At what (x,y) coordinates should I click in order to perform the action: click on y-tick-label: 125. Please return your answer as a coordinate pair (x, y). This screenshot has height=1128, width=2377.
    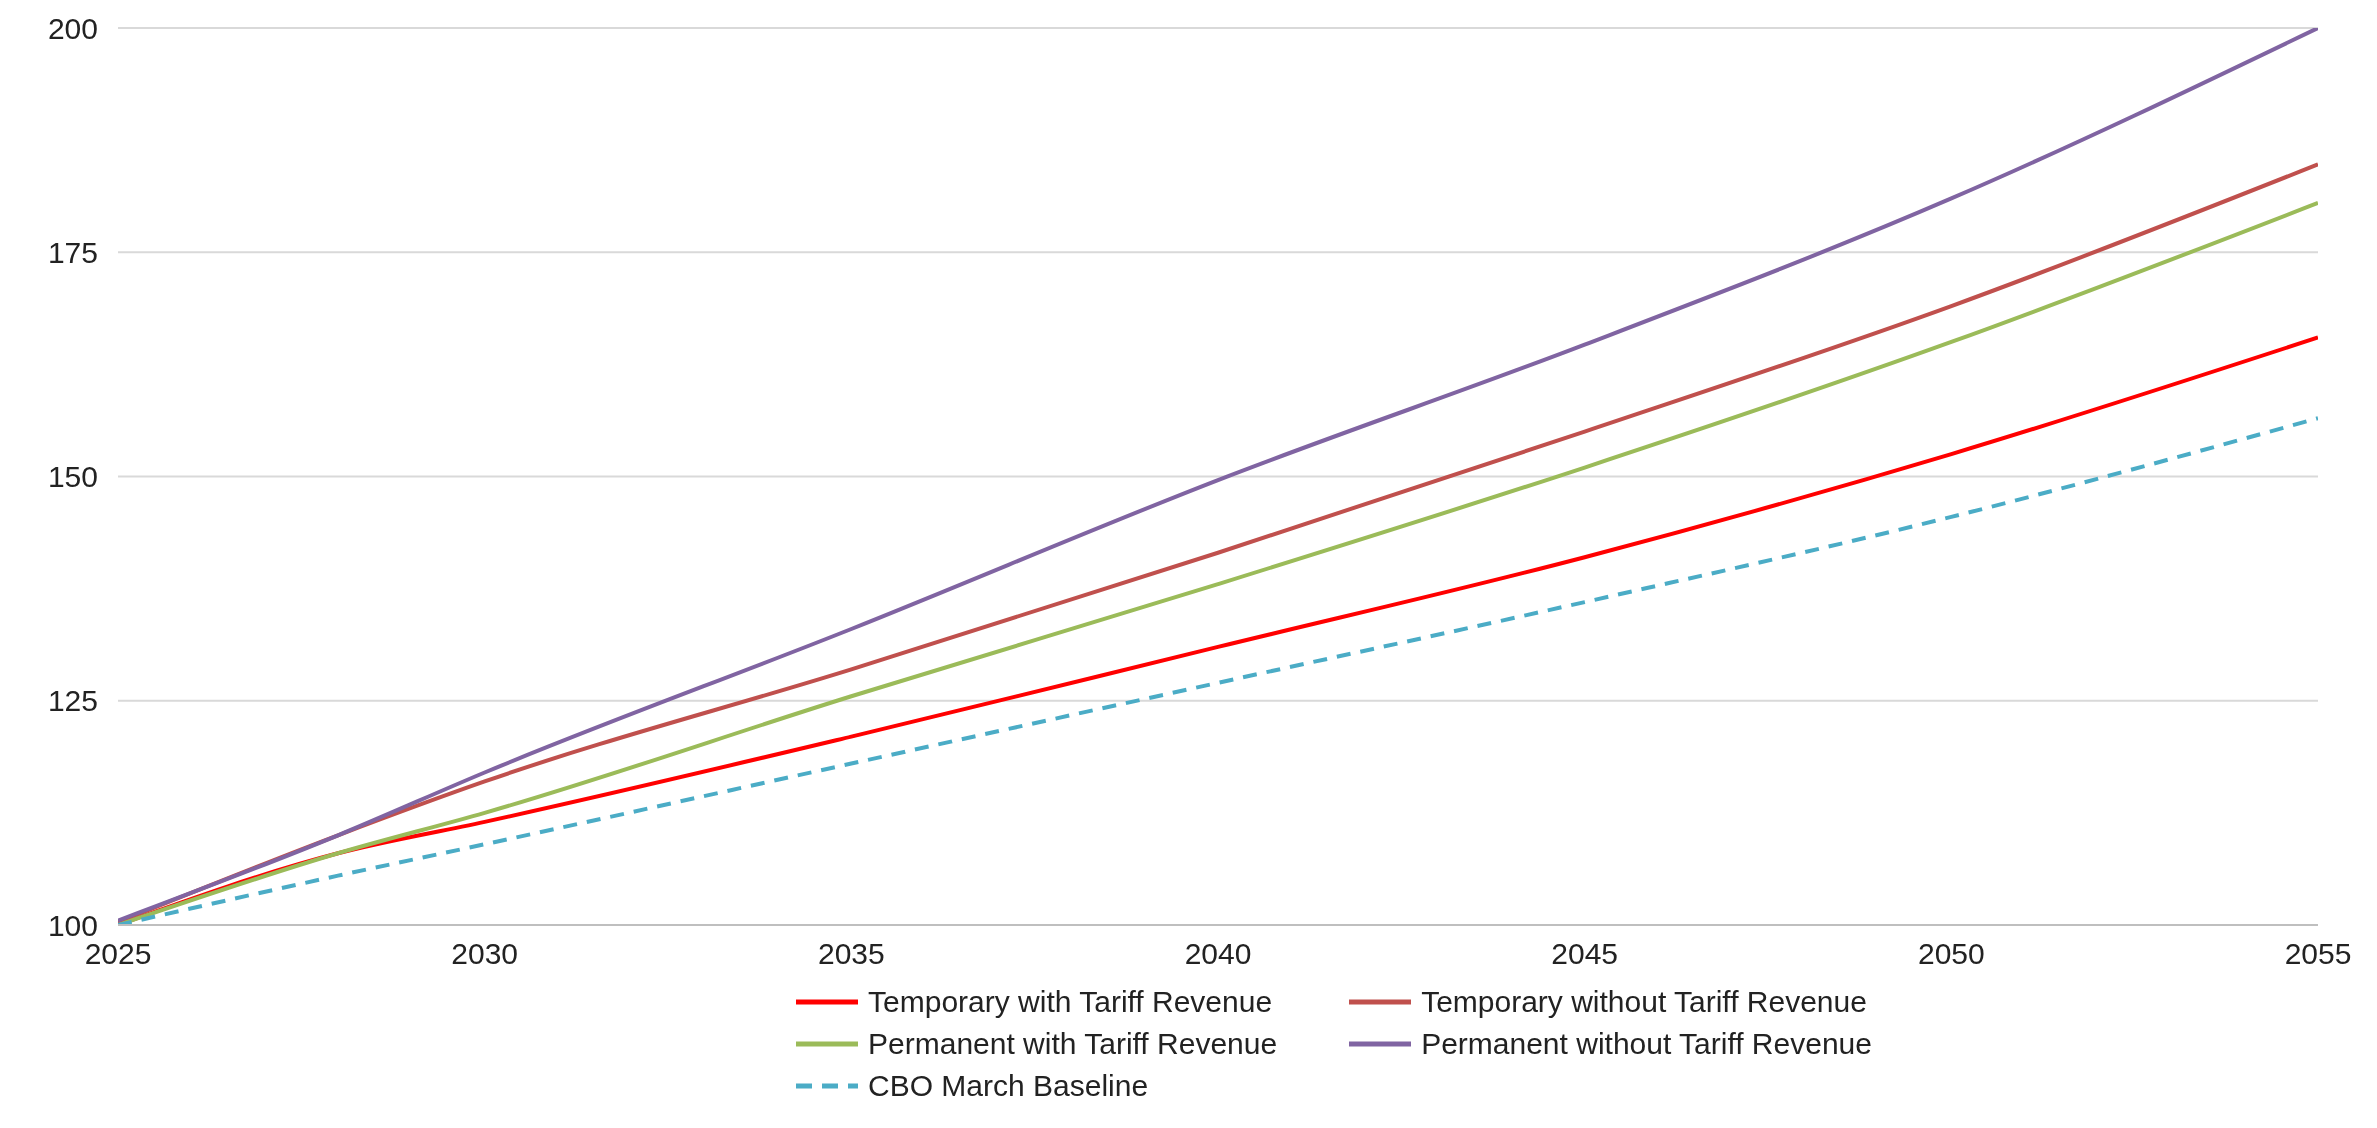
    Looking at the image, I should click on (72, 701).